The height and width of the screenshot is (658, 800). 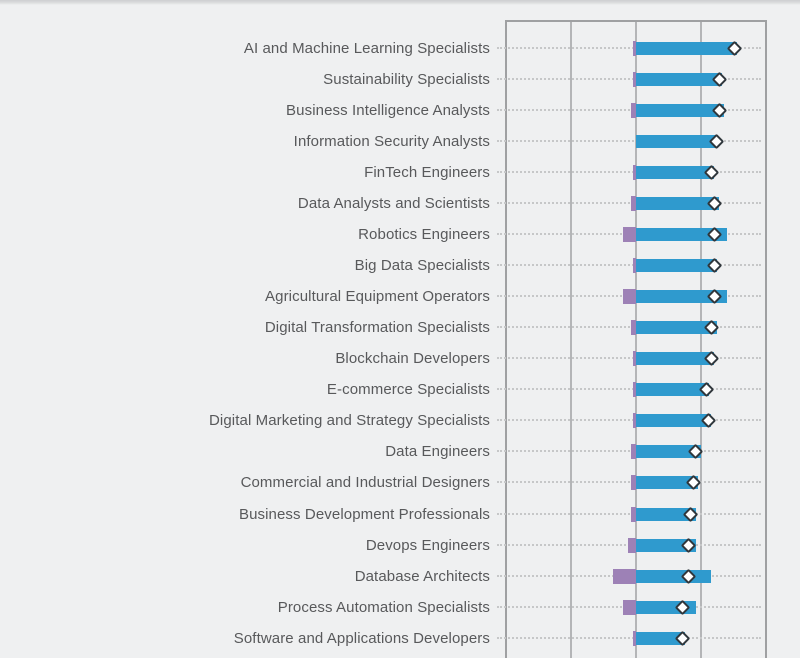 I want to click on category-label: Data Engineers, so click(x=437, y=452).